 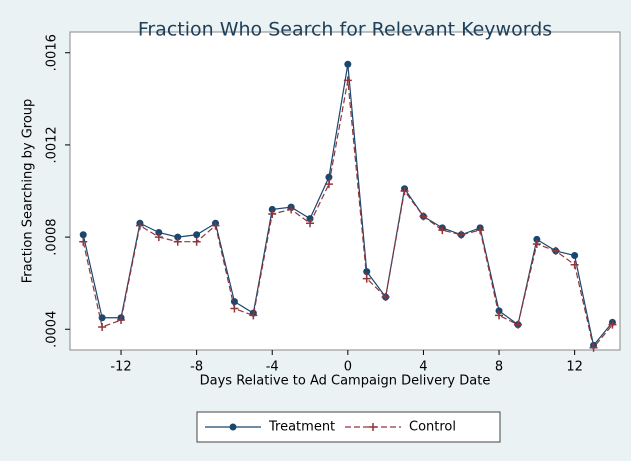 I want to click on x-tick-label: -8, so click(x=196, y=367).